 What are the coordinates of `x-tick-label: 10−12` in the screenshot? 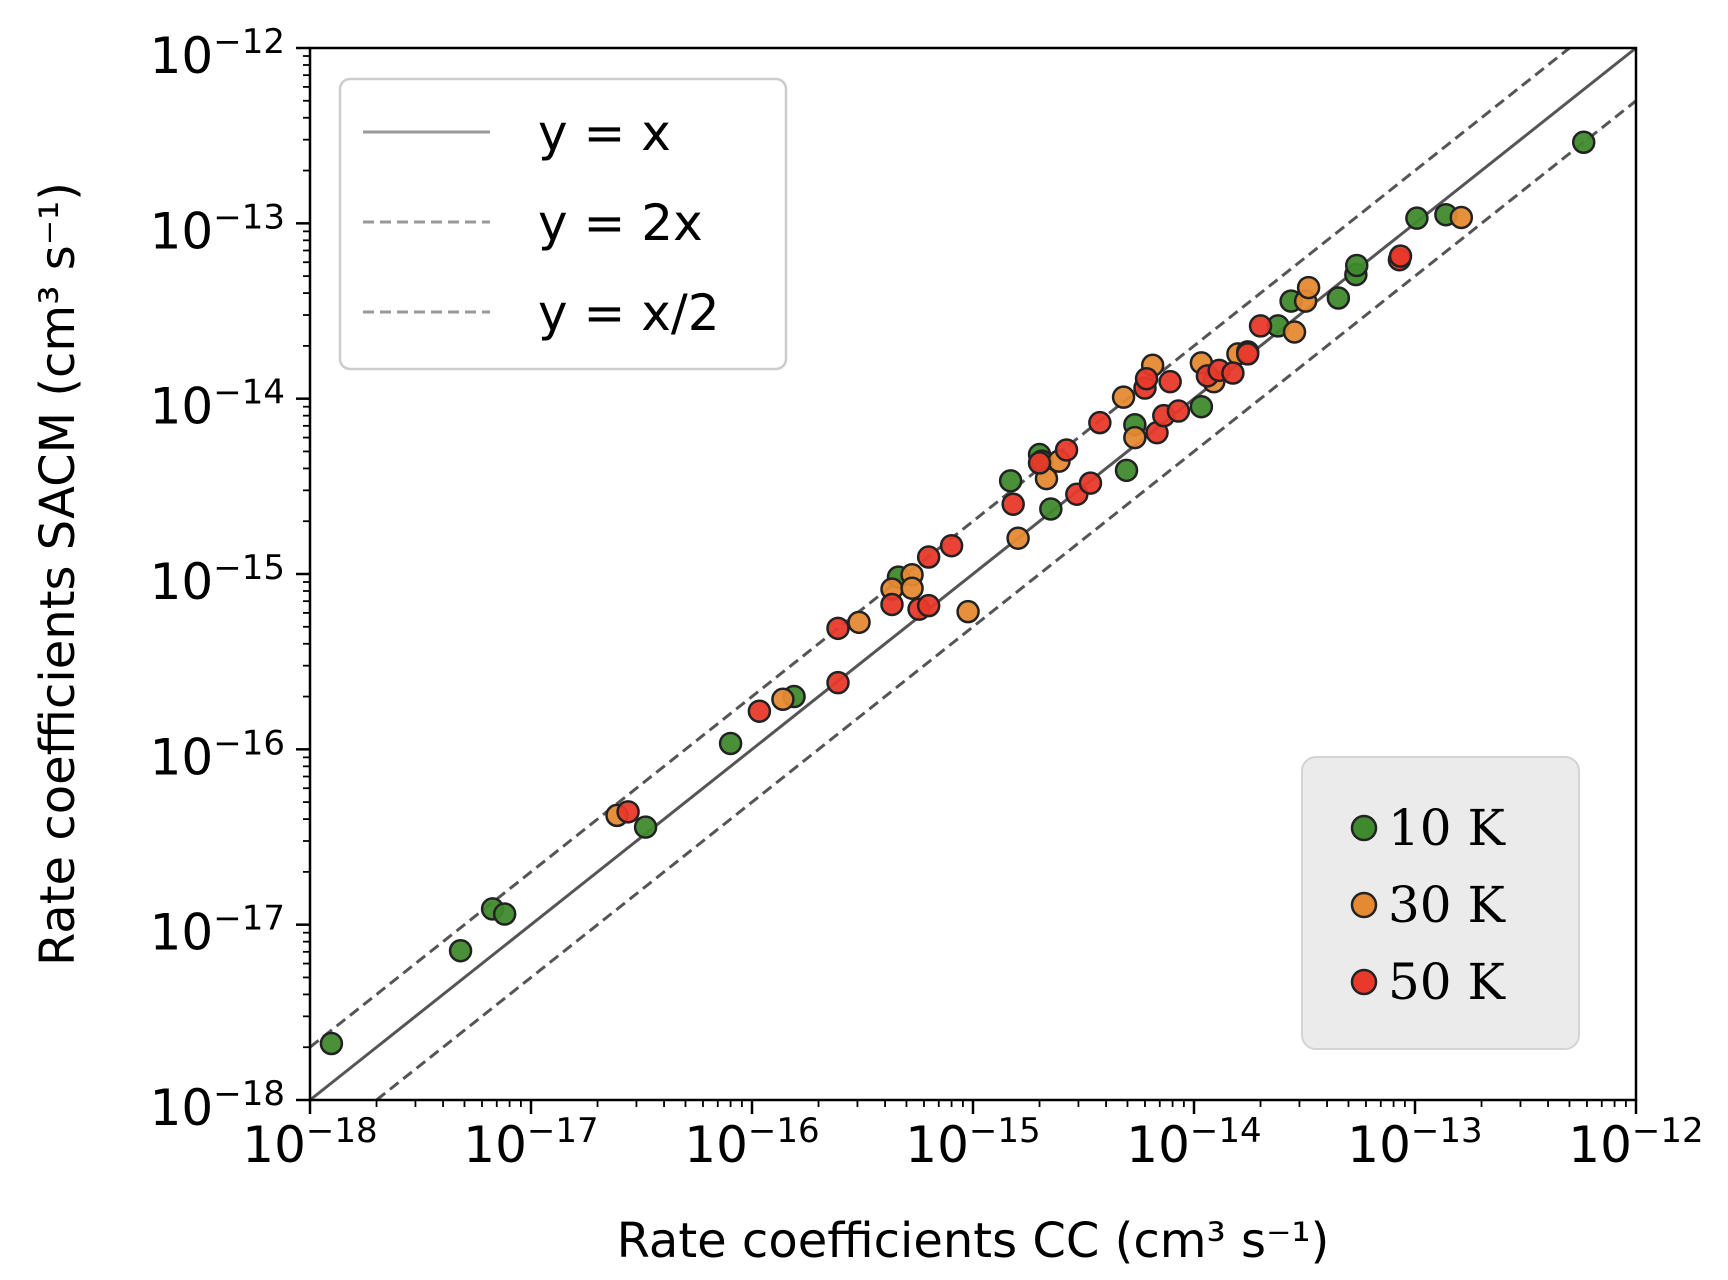 It's located at (1635, 1142).